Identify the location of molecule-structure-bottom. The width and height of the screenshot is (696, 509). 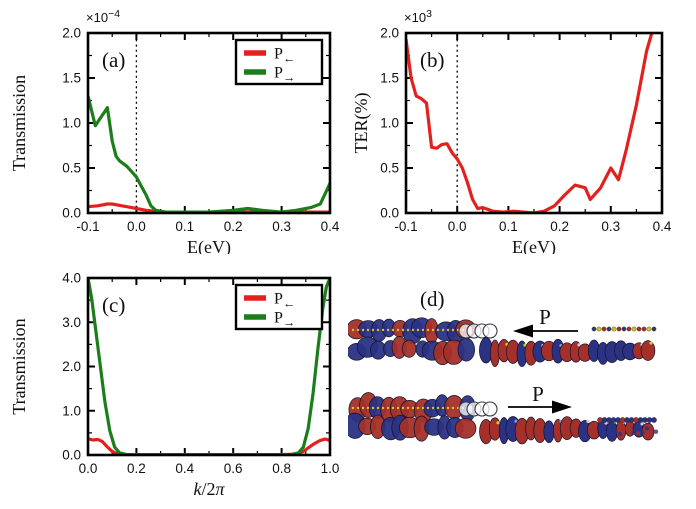
(503, 418).